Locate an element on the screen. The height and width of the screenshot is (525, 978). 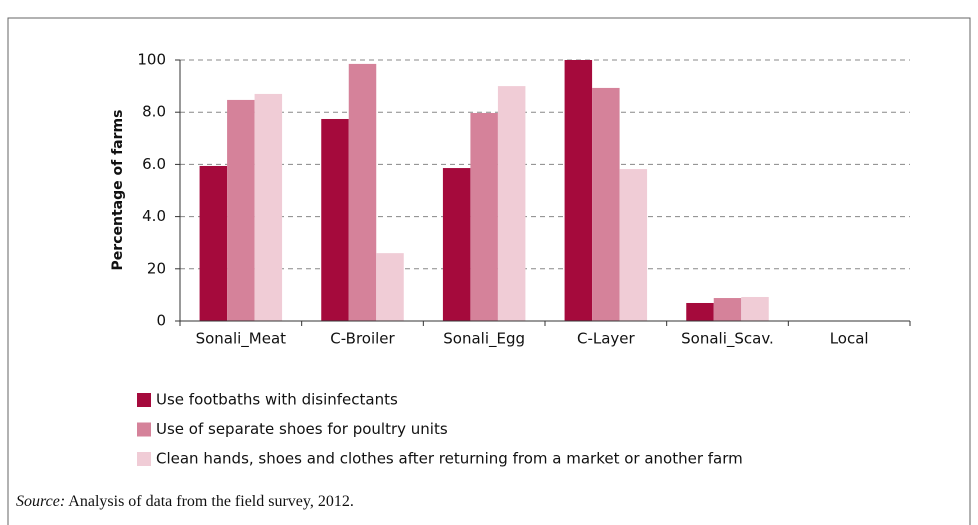
x-tick-label: C-Broiler is located at coordinates (362, 339).